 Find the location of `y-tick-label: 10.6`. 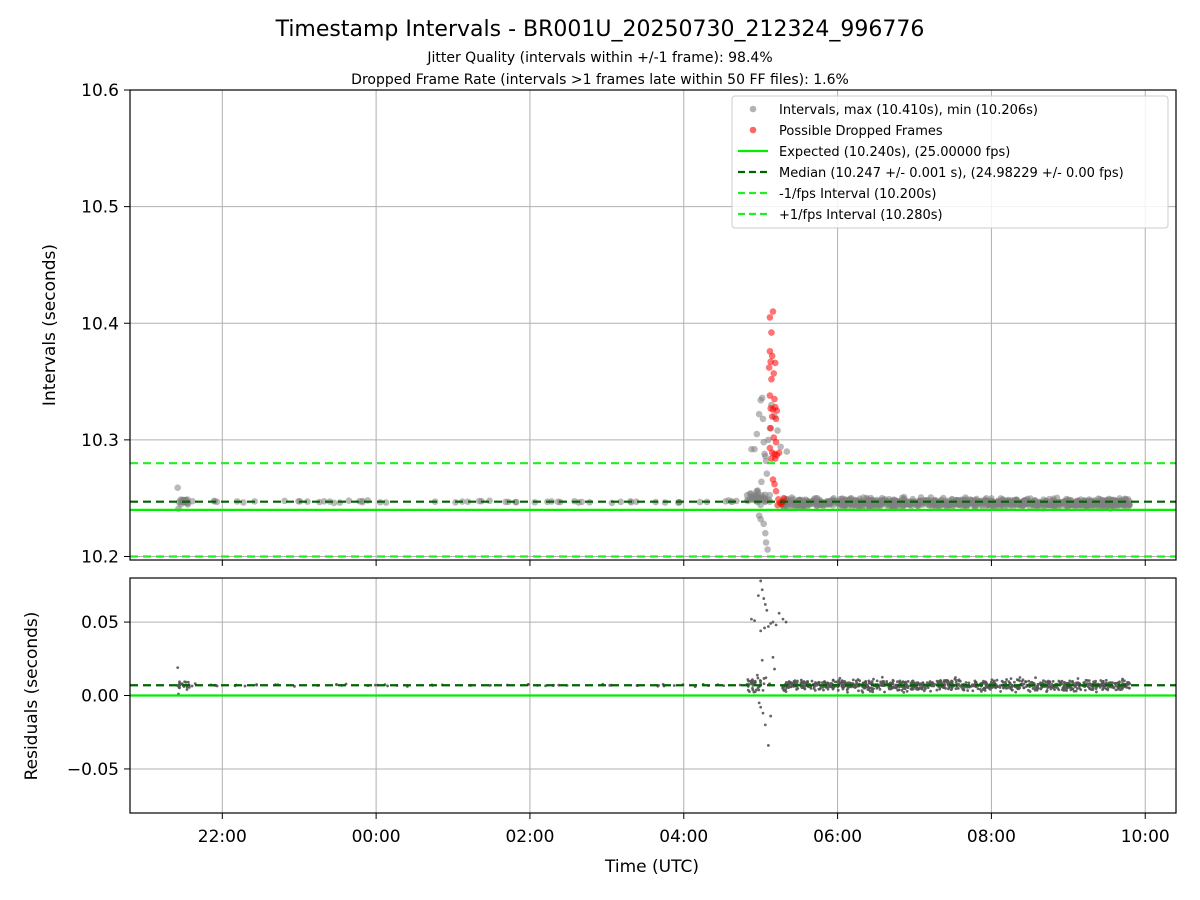

y-tick-label: 10.6 is located at coordinates (100, 91).